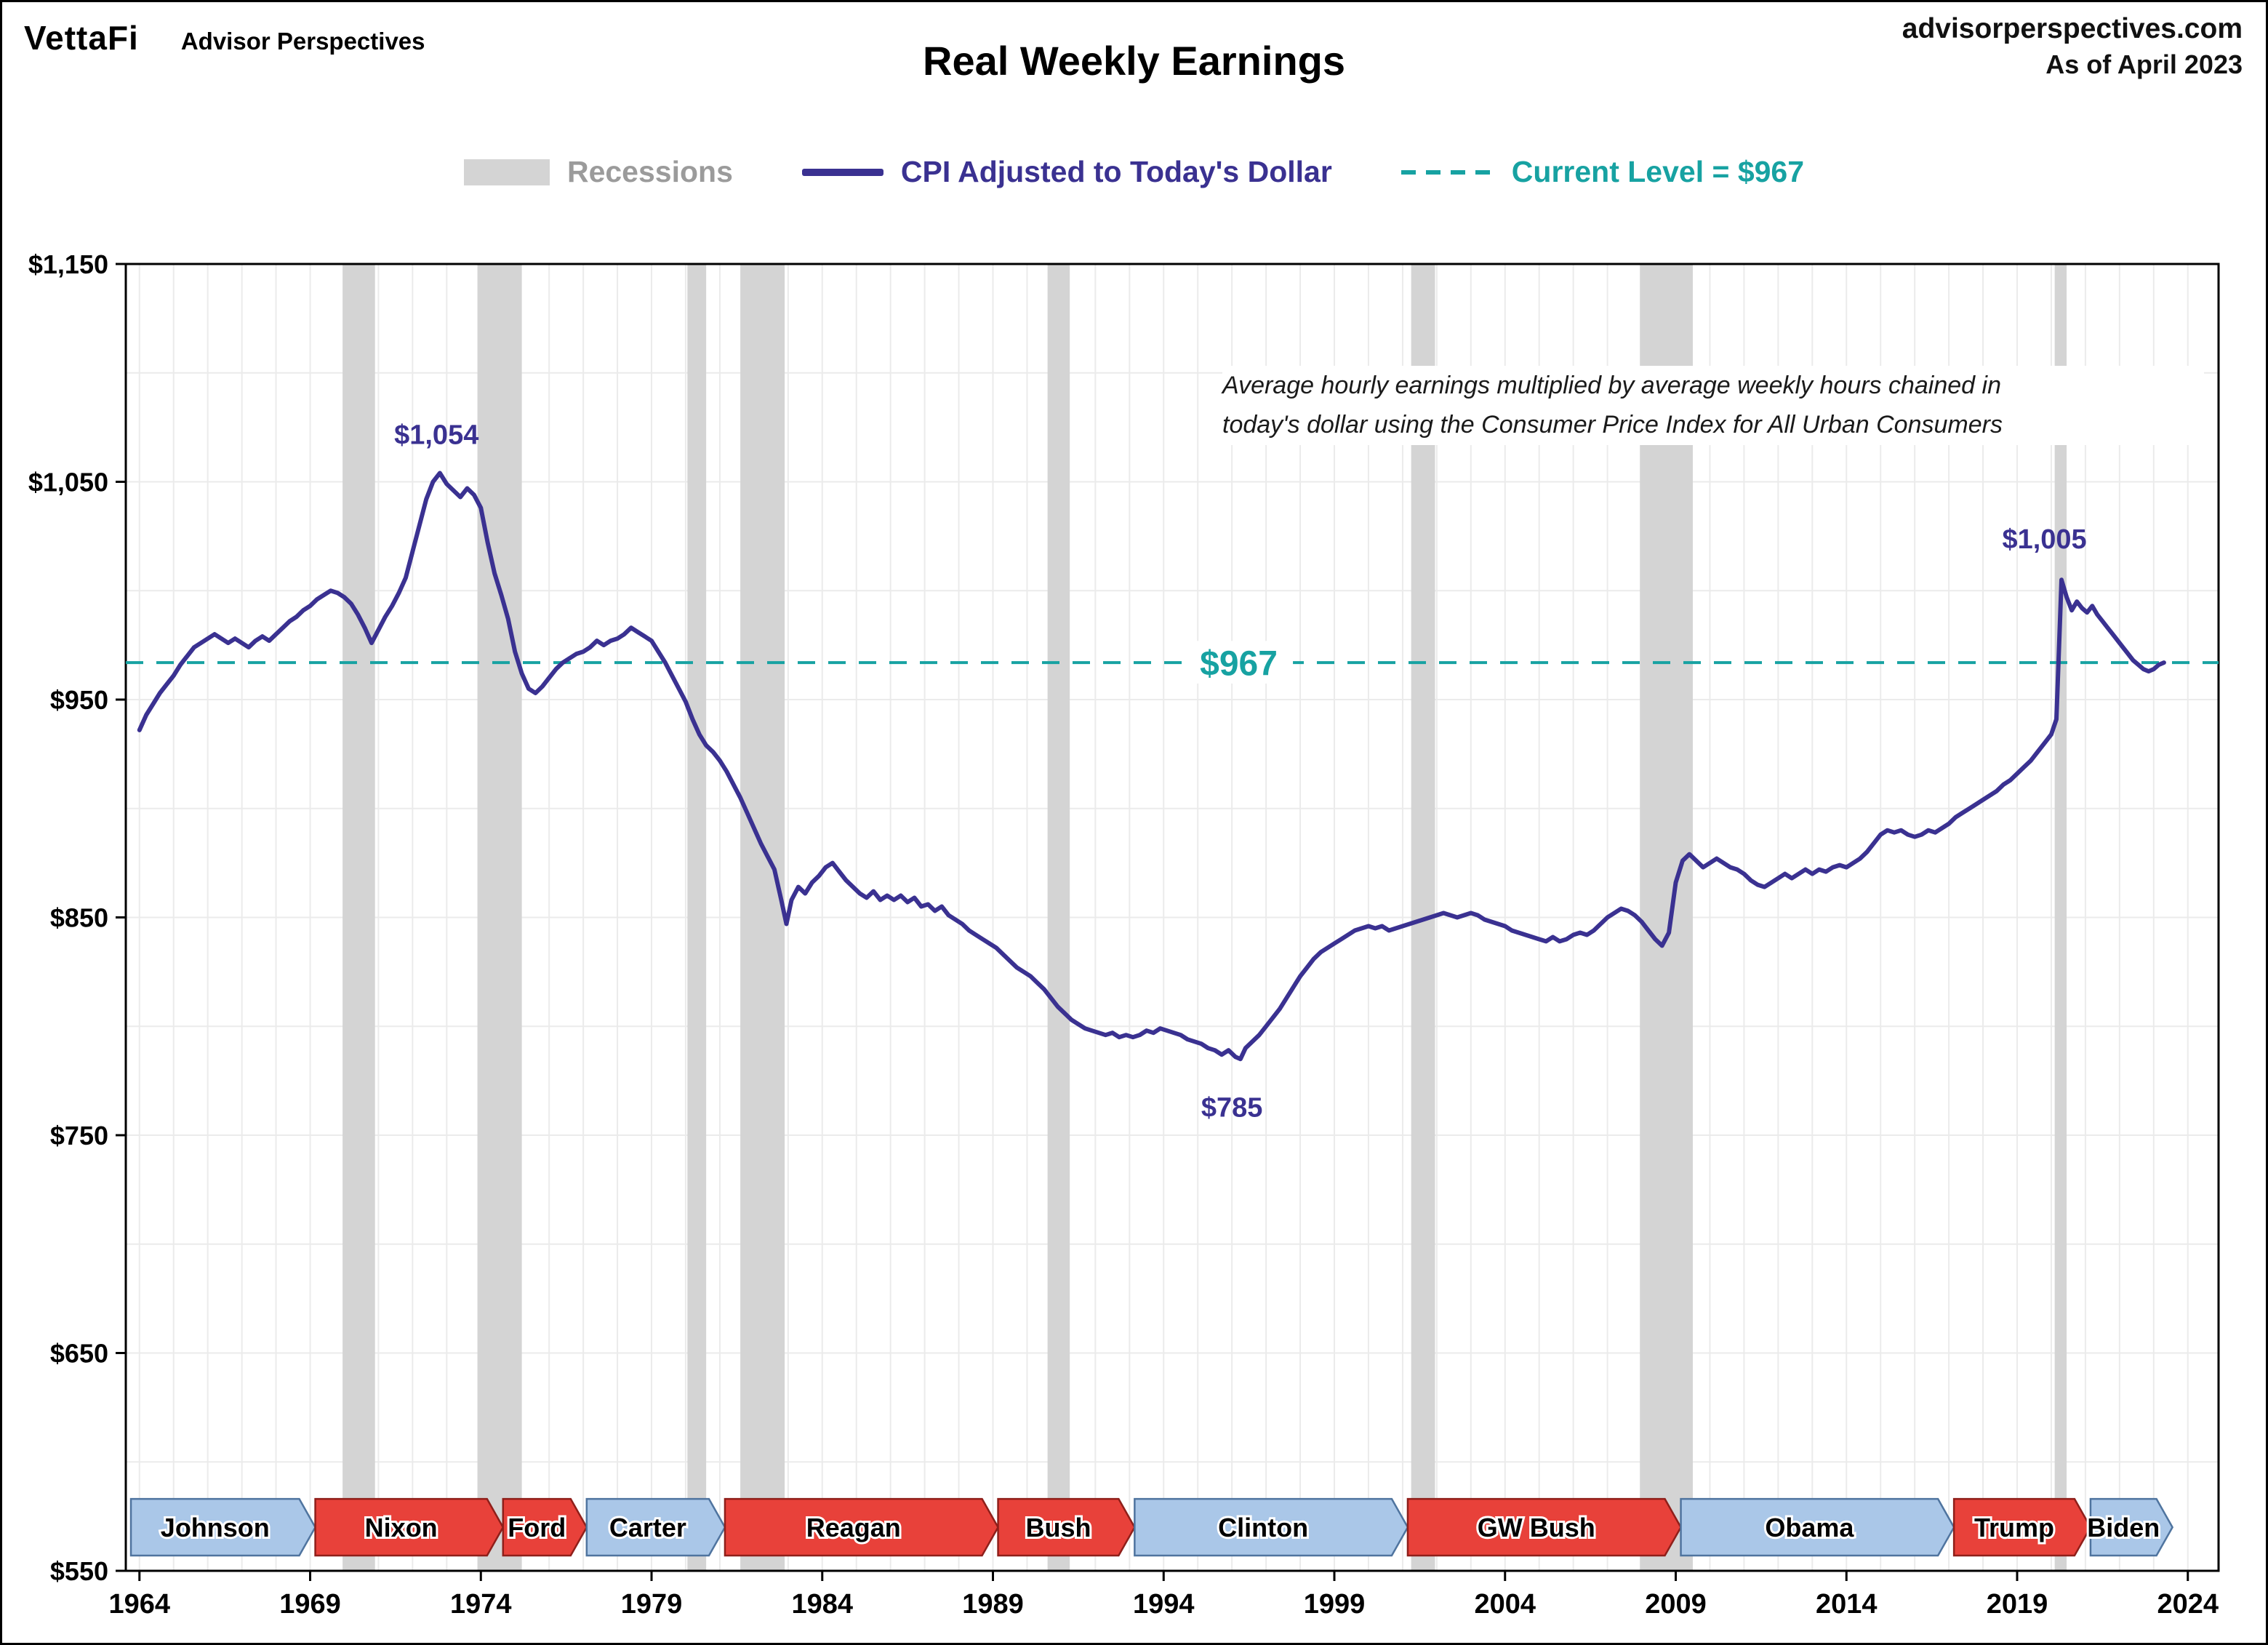  I want to click on source-site: advisorperspectives.com, so click(2072, 28).